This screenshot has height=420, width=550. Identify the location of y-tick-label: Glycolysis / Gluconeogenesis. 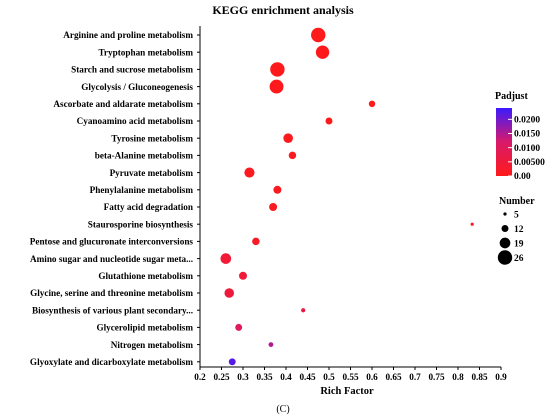
(137, 87).